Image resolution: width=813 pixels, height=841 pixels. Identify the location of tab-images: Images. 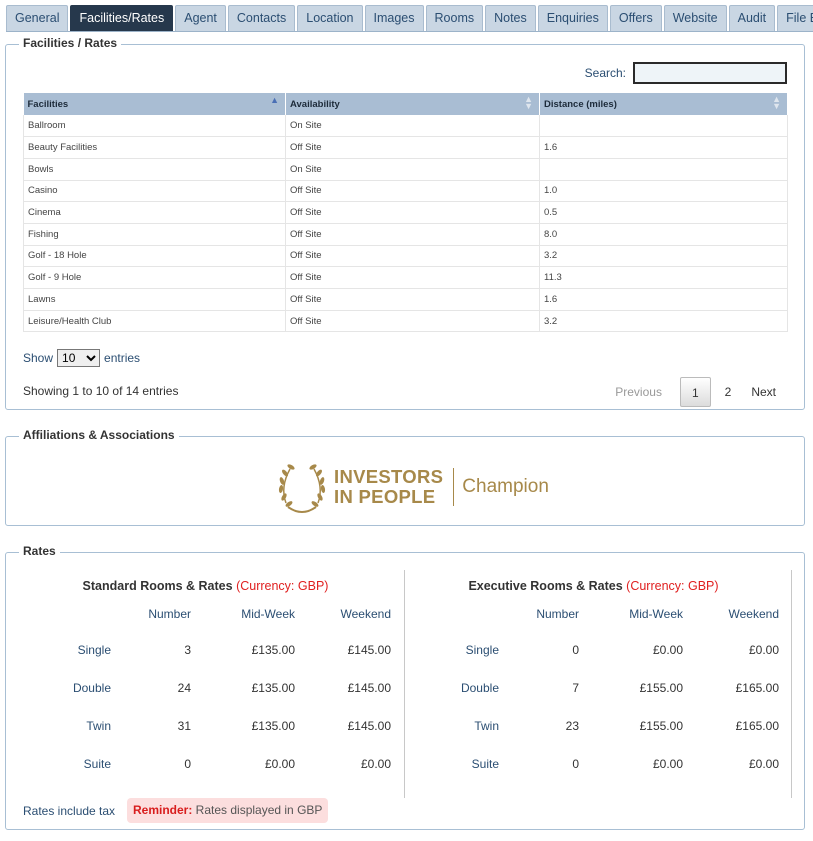
(394, 18).